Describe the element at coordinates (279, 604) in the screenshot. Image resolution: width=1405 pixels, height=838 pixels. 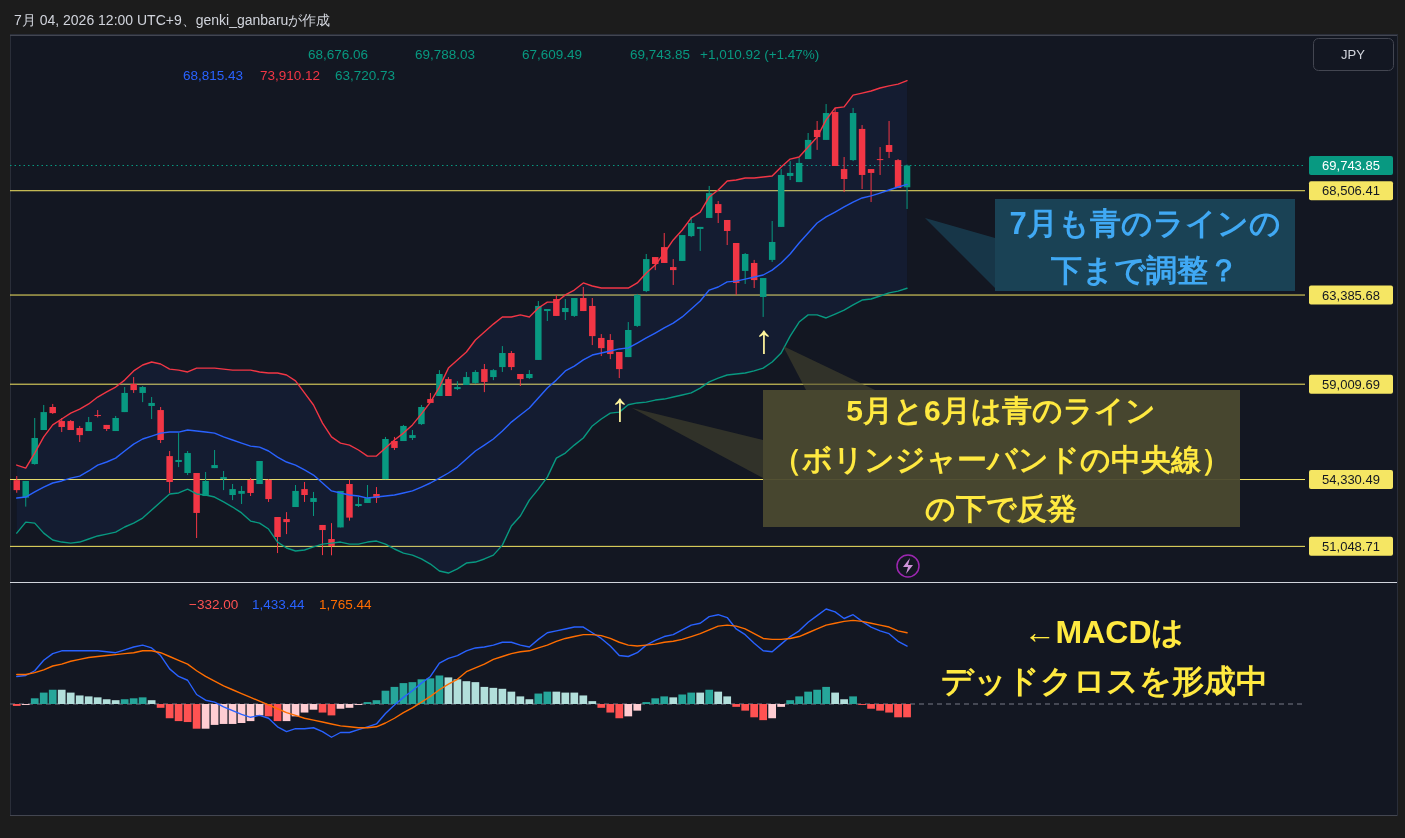
I see `annotation: 1,433.44` at that location.